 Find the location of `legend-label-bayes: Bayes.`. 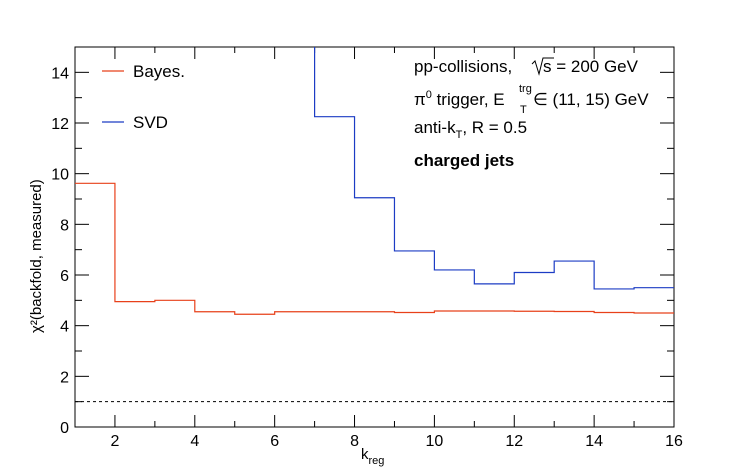

legend-label-bayes: Bayes. is located at coordinates (159, 71).